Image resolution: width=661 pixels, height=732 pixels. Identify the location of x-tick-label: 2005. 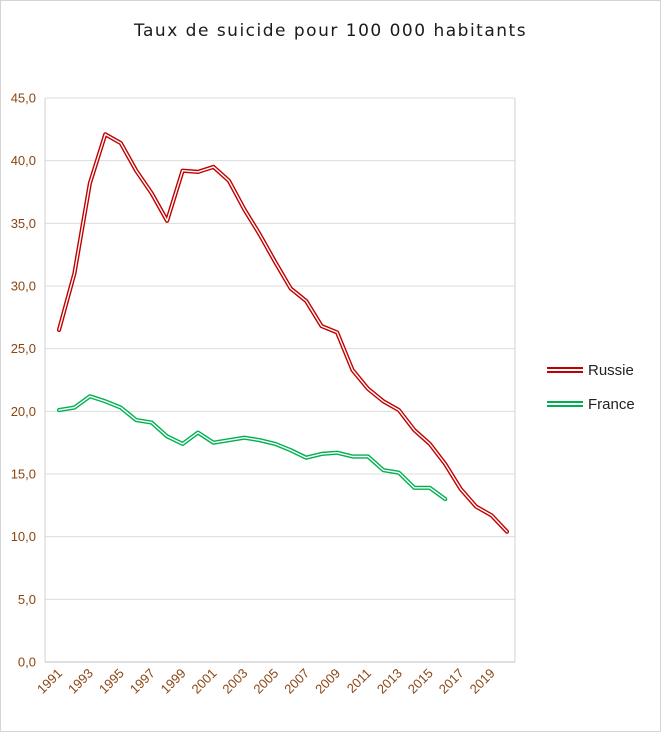
(265, 681).